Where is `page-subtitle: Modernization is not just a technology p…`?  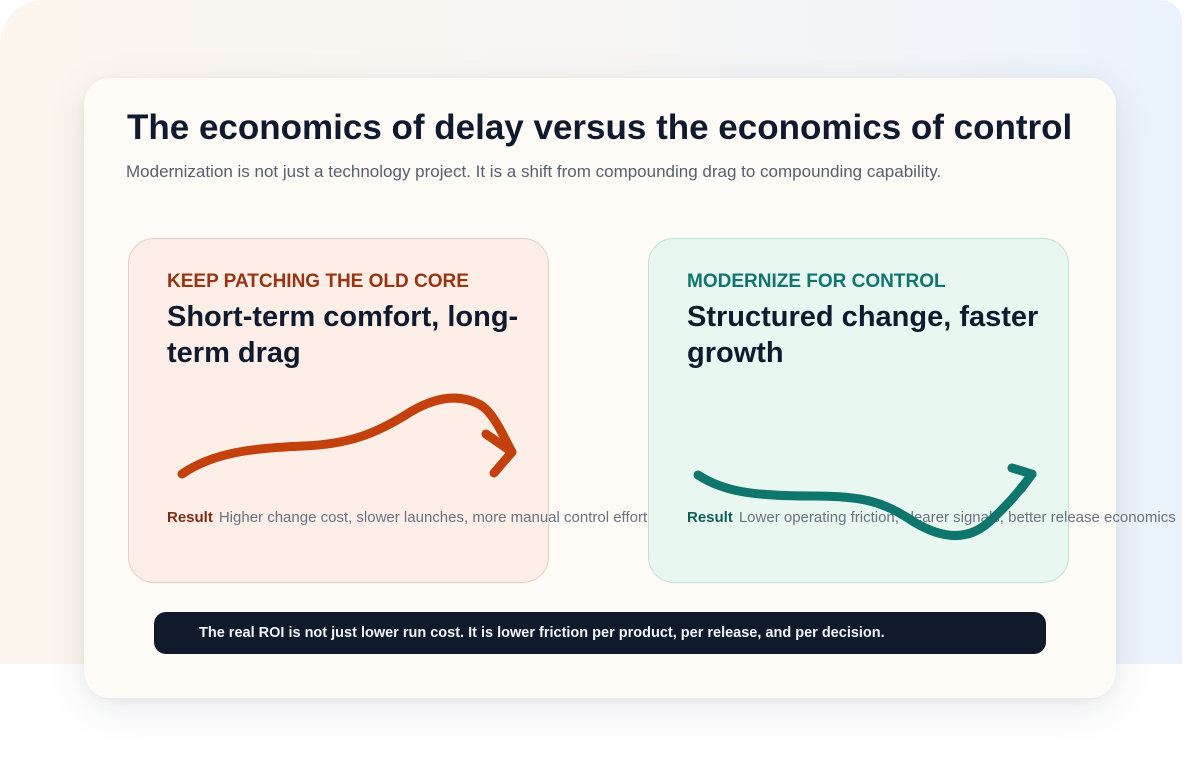 page-subtitle: Modernization is not just a technology p… is located at coordinates (534, 171).